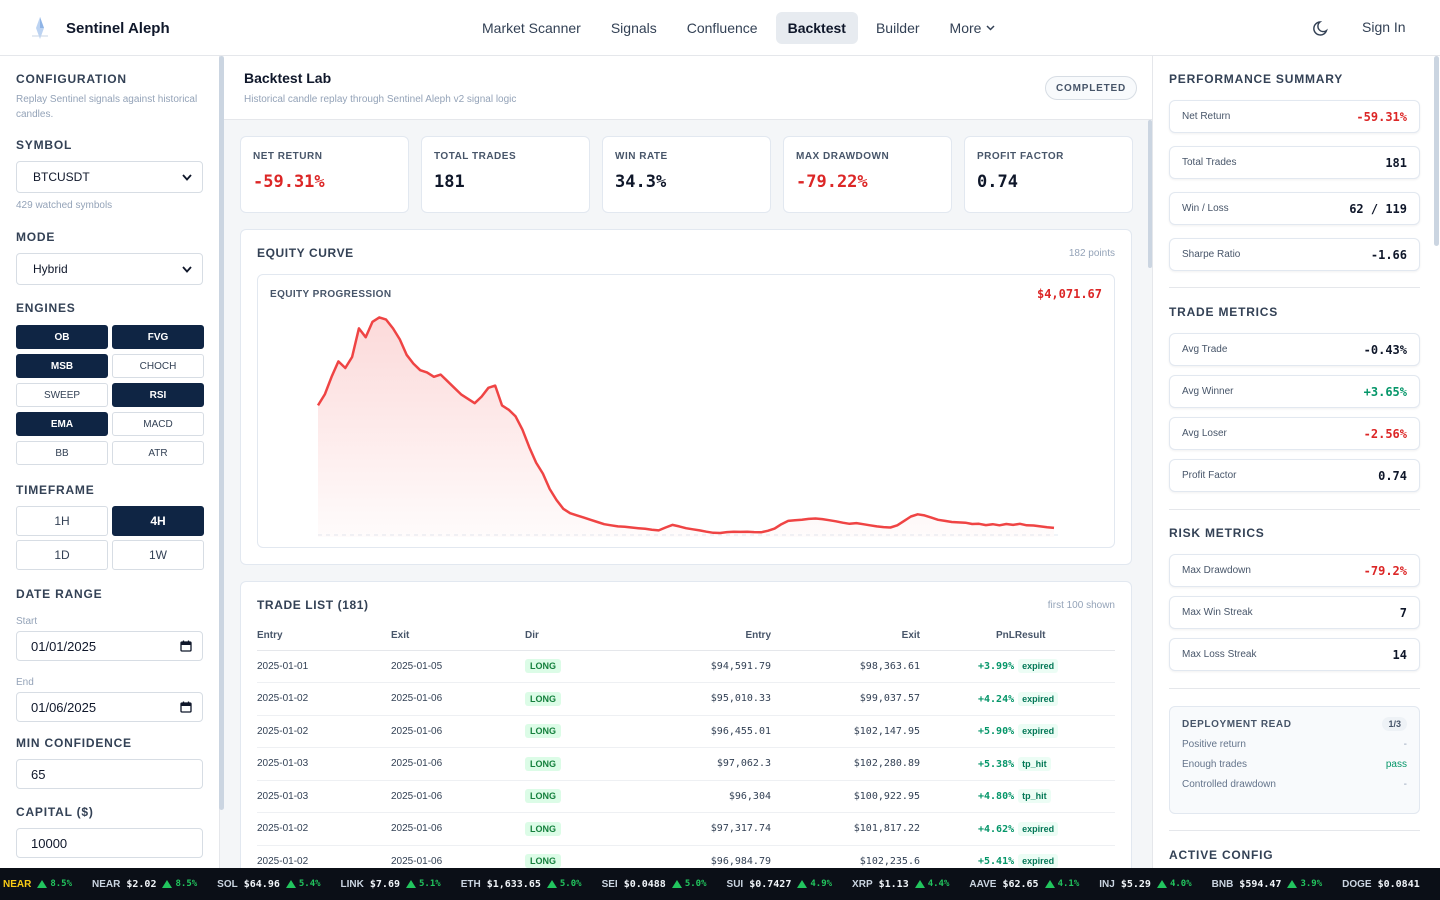 This screenshot has width=1440, height=900. Describe the element at coordinates (521, 884) in the screenshot. I see `ticker-item: ETH $1,633.65 5.0%` at that location.